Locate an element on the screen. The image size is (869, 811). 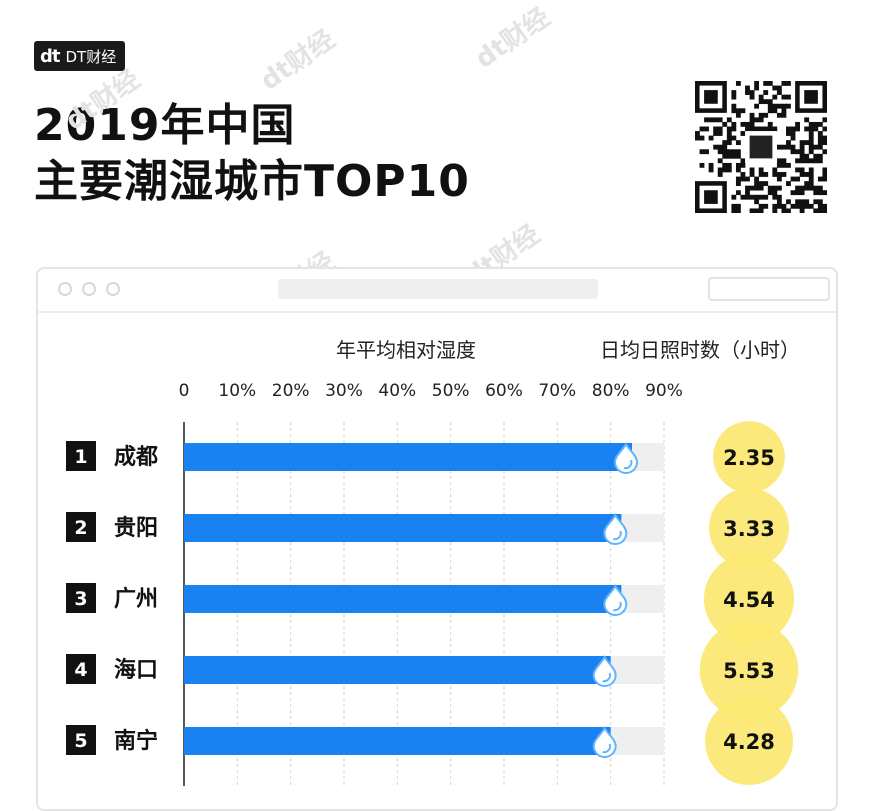
sunshine-value: 2.35 is located at coordinates (749, 458).